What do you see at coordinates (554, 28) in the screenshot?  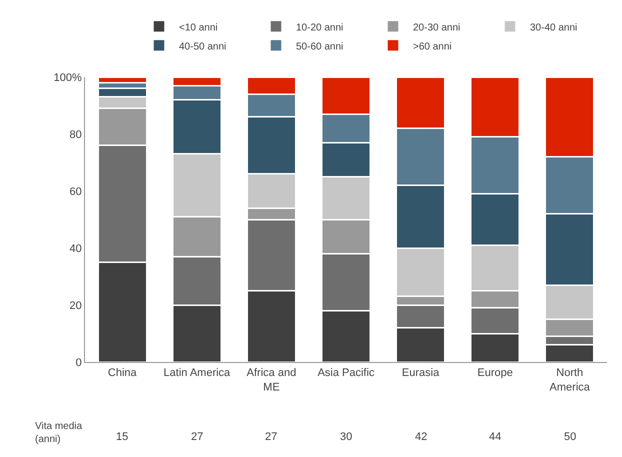 I see `legend-label: 30-40 anni` at bounding box center [554, 28].